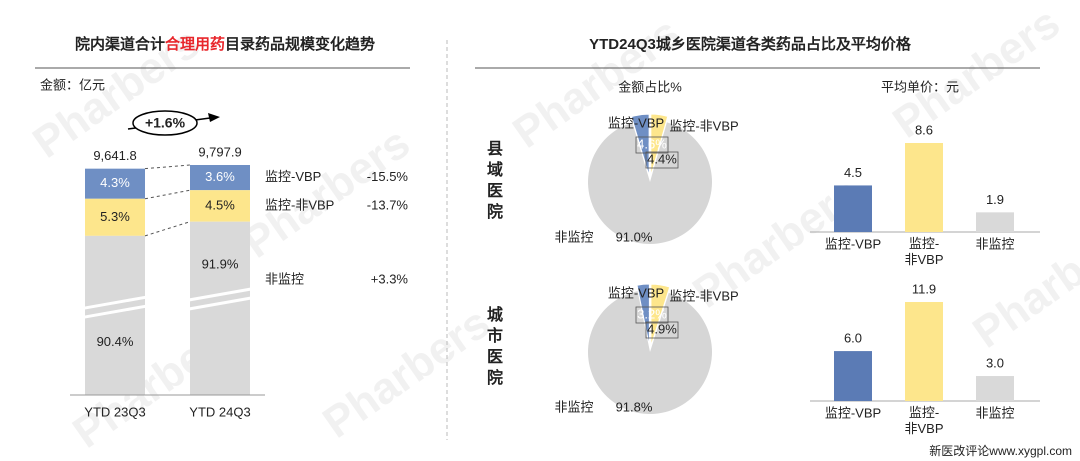 This screenshot has height=461, width=1080. I want to click on slice-label: 3.2%, so click(652, 313).